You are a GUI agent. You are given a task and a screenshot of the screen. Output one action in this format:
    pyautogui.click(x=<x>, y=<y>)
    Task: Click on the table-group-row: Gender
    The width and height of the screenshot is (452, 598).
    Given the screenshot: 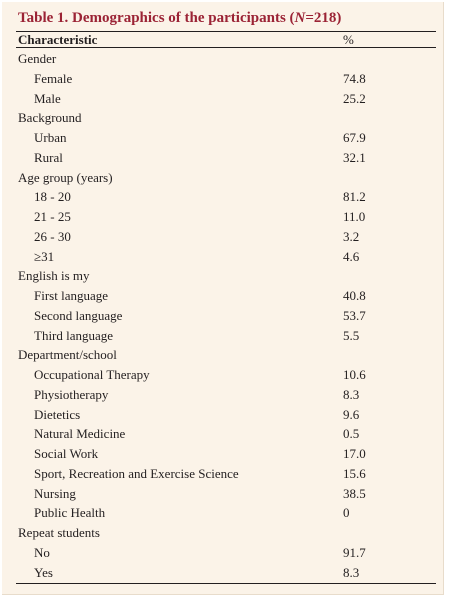 What is the action you would take?
    pyautogui.click(x=222, y=59)
    